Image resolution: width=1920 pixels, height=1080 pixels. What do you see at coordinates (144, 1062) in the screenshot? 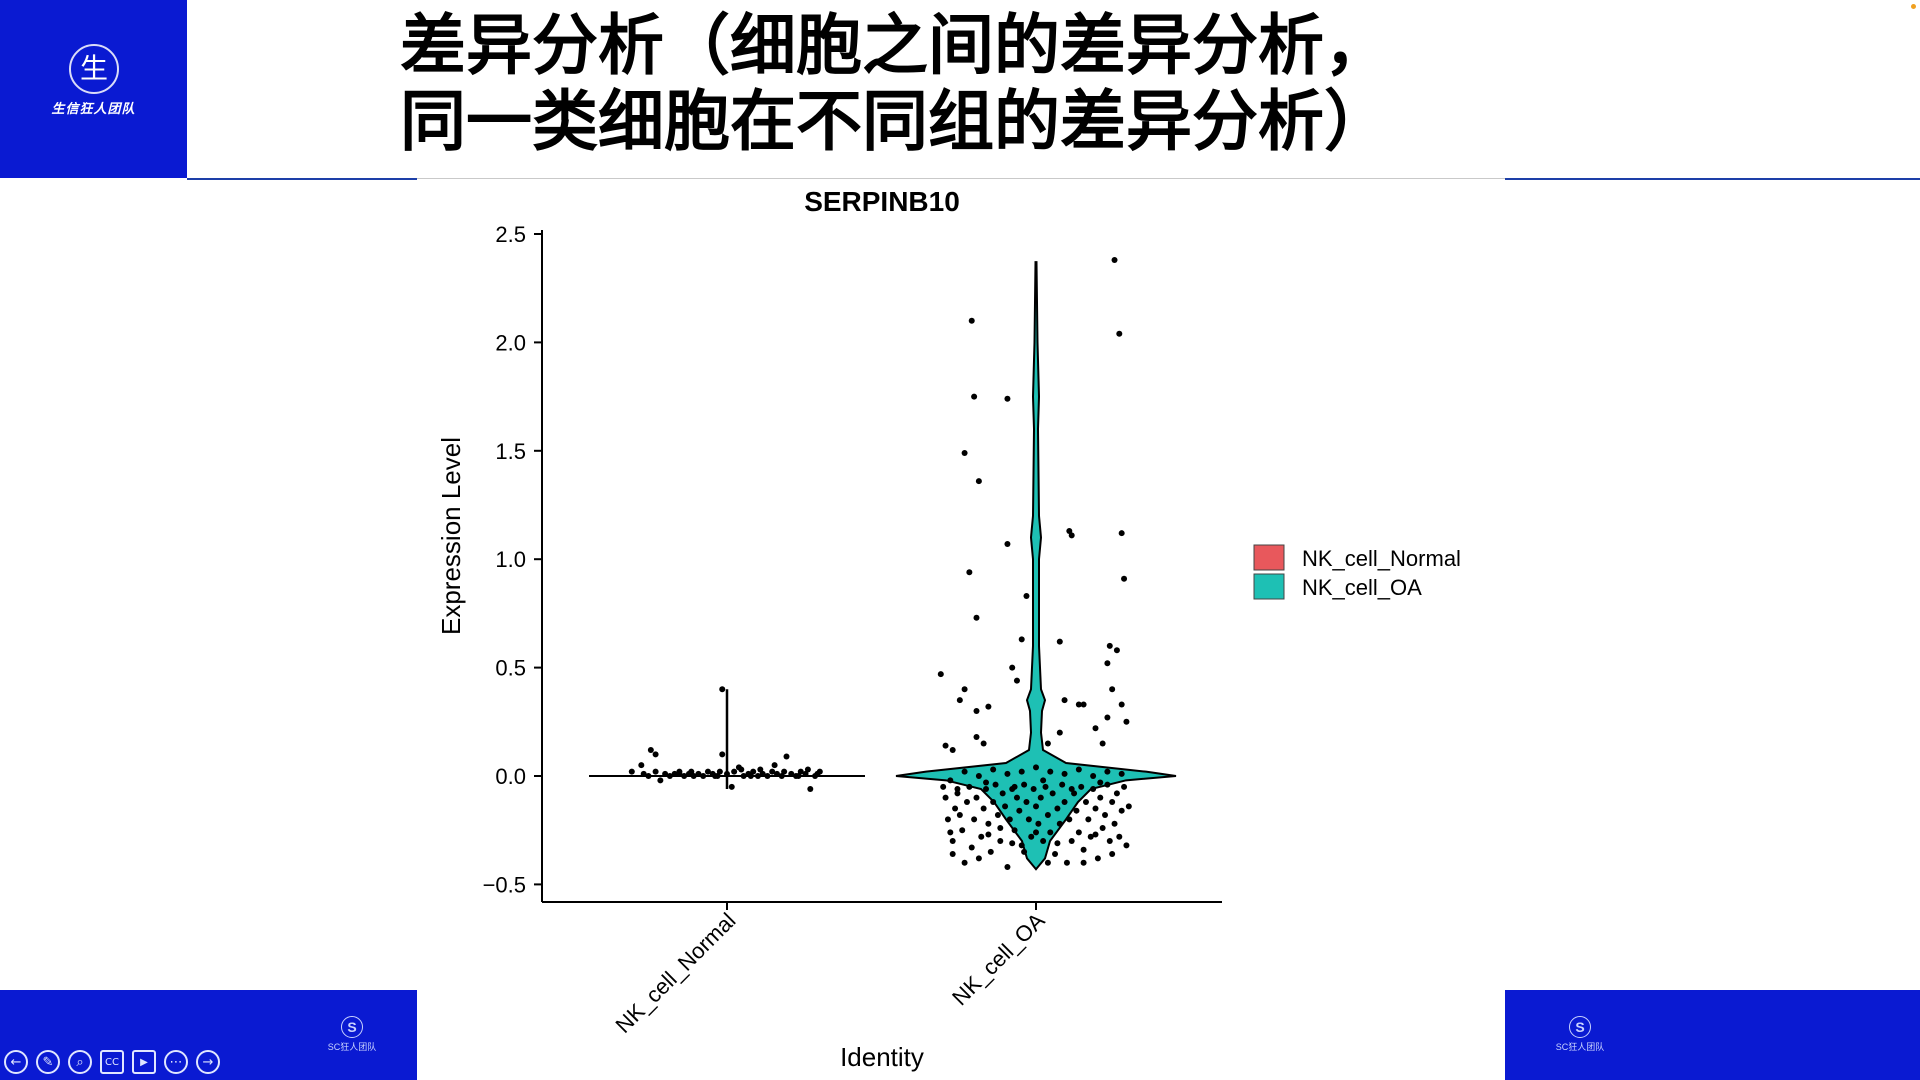
I see `video-icon: ▶` at bounding box center [144, 1062].